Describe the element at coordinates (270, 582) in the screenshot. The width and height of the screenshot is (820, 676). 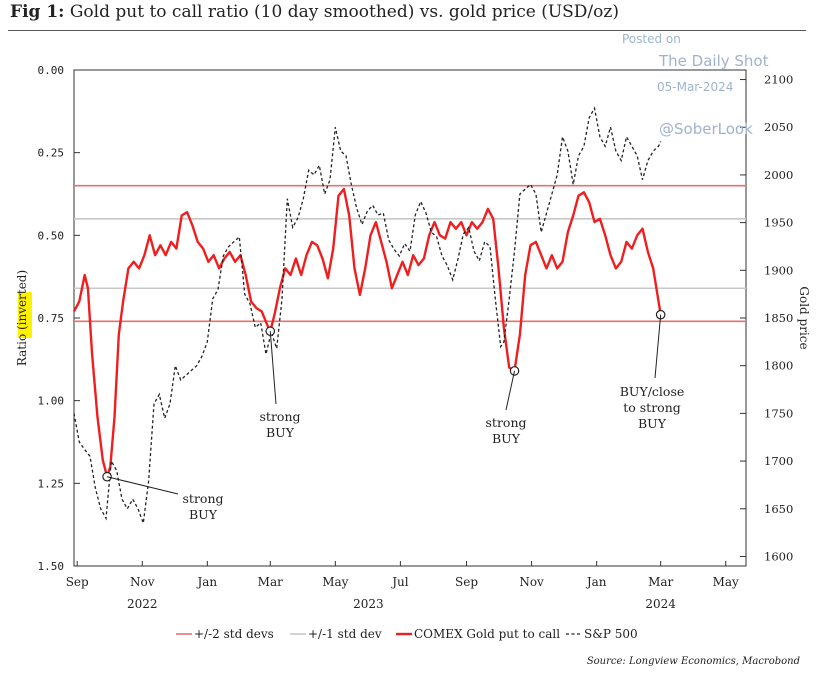
I see `x-axis-tick-label-3: Mar` at that location.